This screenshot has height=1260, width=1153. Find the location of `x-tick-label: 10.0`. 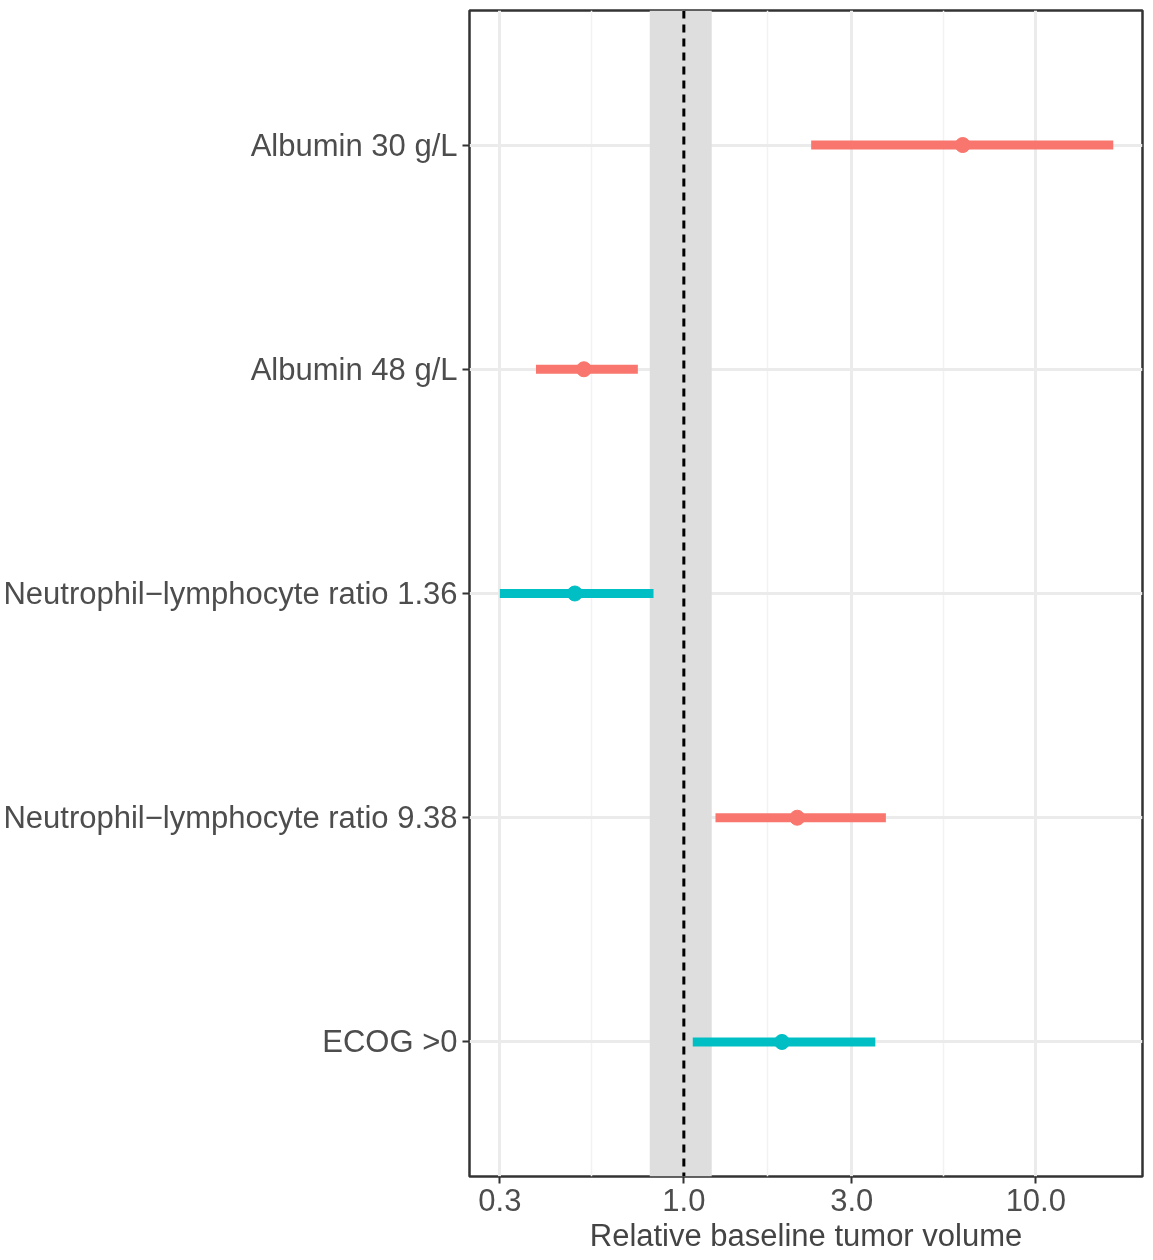

x-tick-label: 10.0 is located at coordinates (1035, 1200).